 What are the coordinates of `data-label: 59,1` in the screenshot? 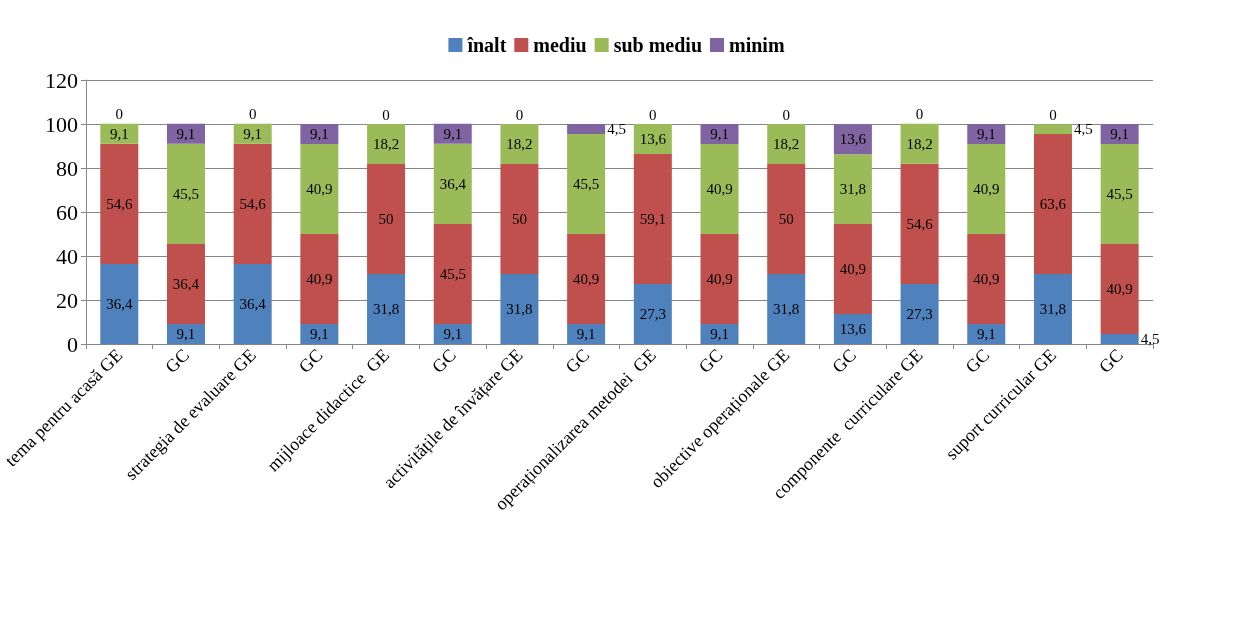 It's located at (652, 218).